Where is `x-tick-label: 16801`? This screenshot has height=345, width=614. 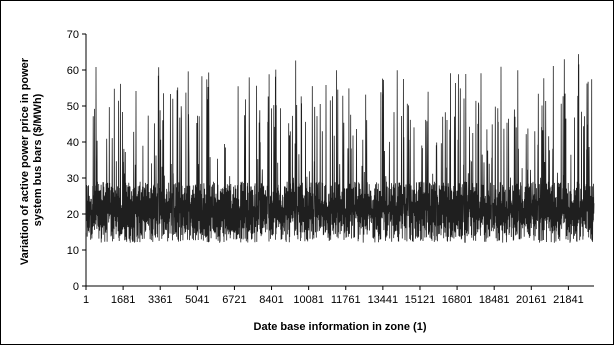 x-tick-label: 16801 is located at coordinates (457, 300).